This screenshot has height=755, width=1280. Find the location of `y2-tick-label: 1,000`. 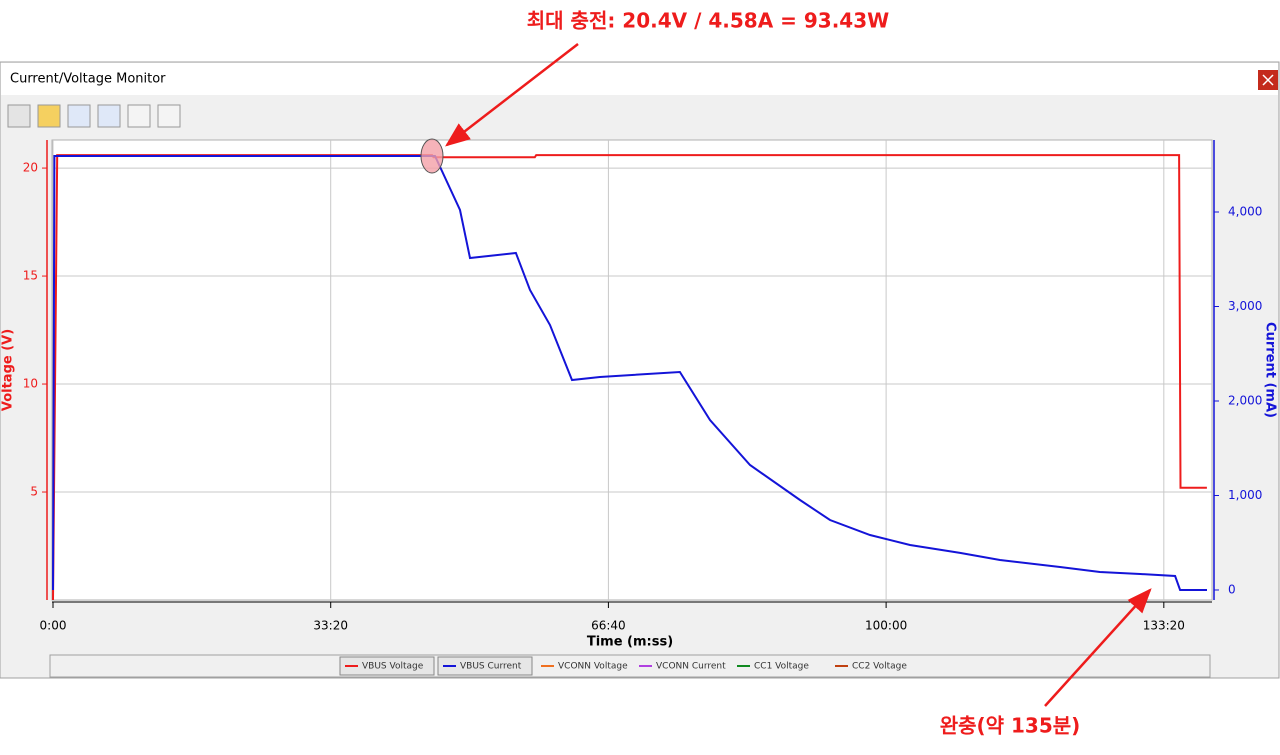

y2-tick-label: 1,000 is located at coordinates (1245, 495).